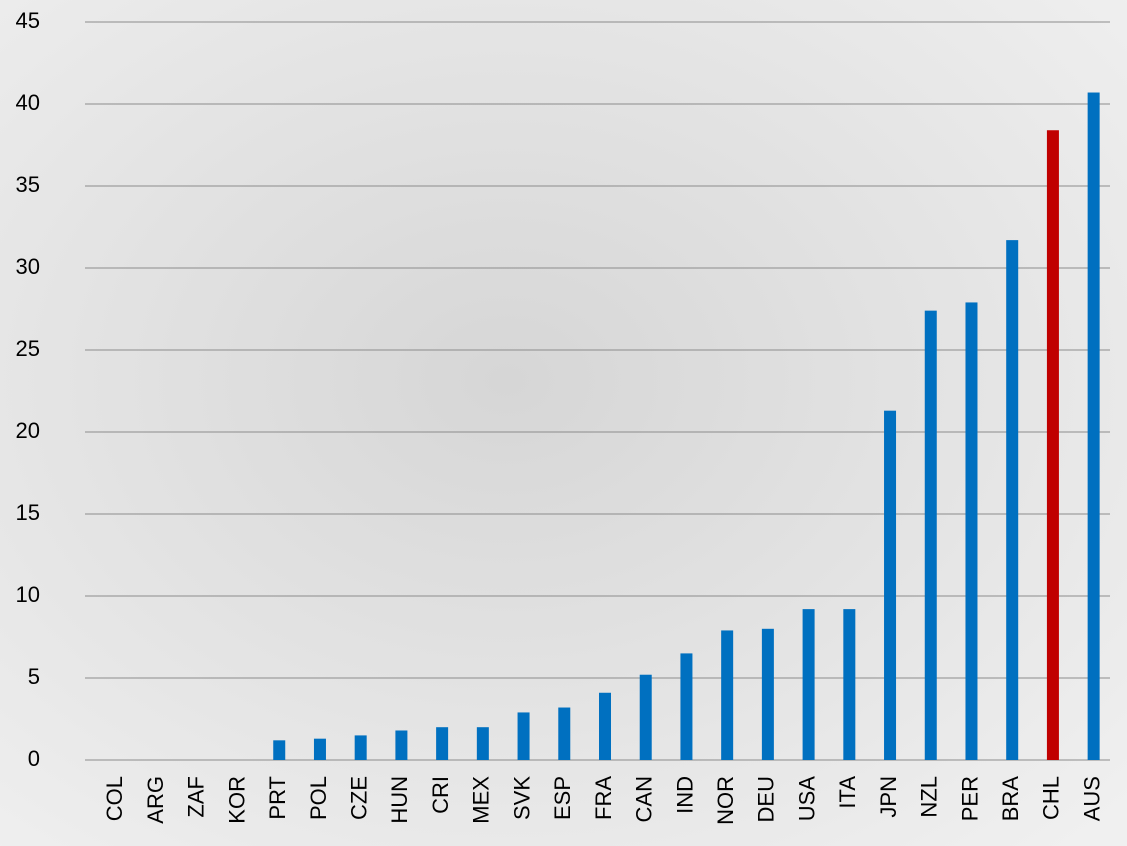 Image resolution: width=1127 pixels, height=846 pixels. What do you see at coordinates (684, 795) in the screenshot?
I see `x-tick-label: IND` at bounding box center [684, 795].